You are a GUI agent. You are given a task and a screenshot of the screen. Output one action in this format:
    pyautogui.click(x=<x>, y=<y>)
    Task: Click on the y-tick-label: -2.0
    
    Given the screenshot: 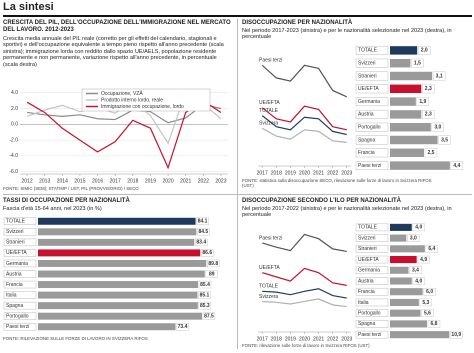 What is the action you would take?
    pyautogui.click(x=13, y=140)
    